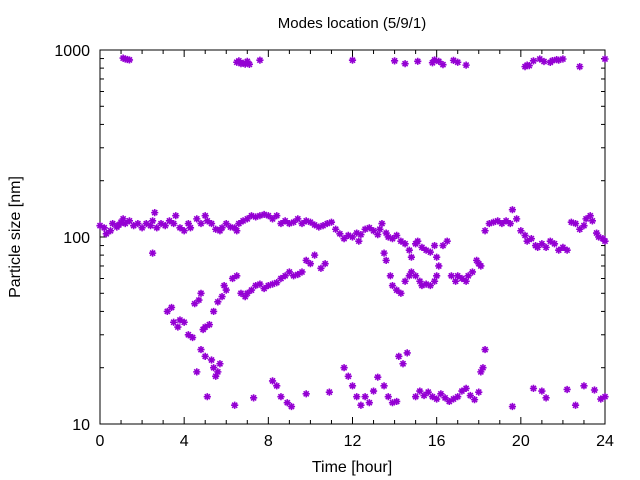 Image resolution: width=640 pixels, height=480 pixels. I want to click on x-tick-label: 20, so click(521, 441).